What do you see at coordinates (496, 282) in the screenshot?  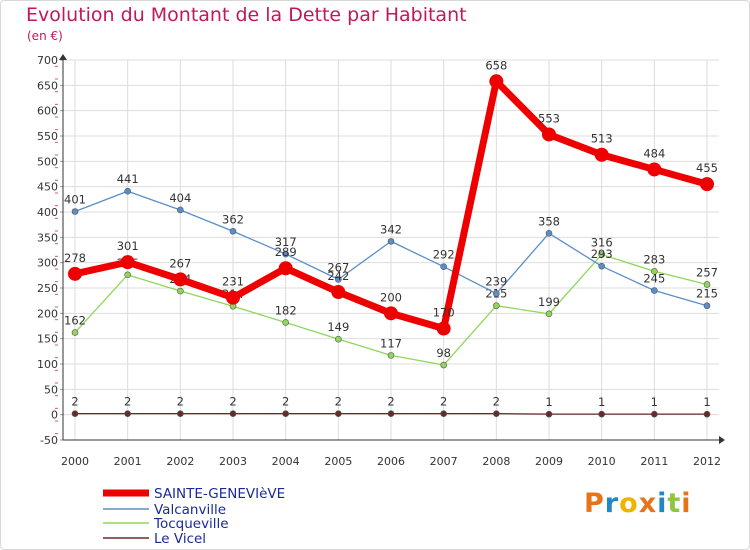 I see `data-label: 239` at bounding box center [496, 282].